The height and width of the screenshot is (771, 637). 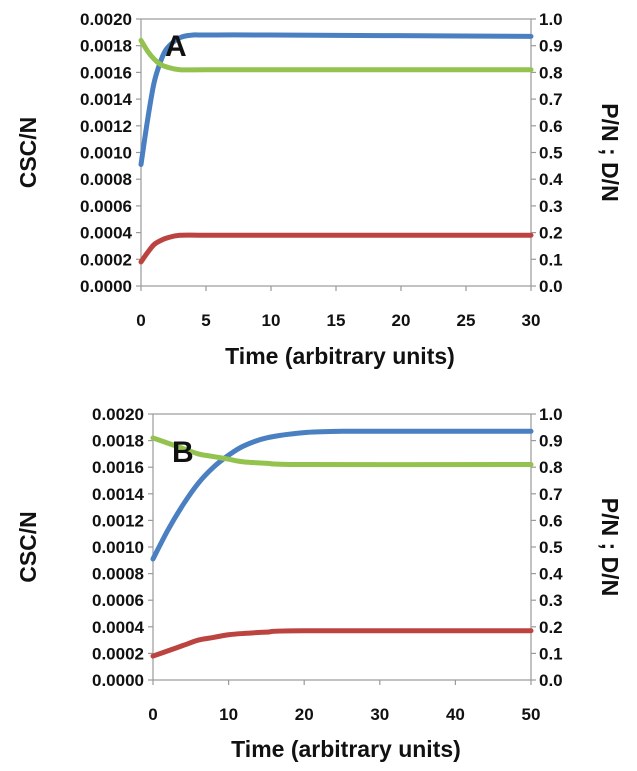 I want to click on x-tick-label: 5, so click(x=205, y=320).